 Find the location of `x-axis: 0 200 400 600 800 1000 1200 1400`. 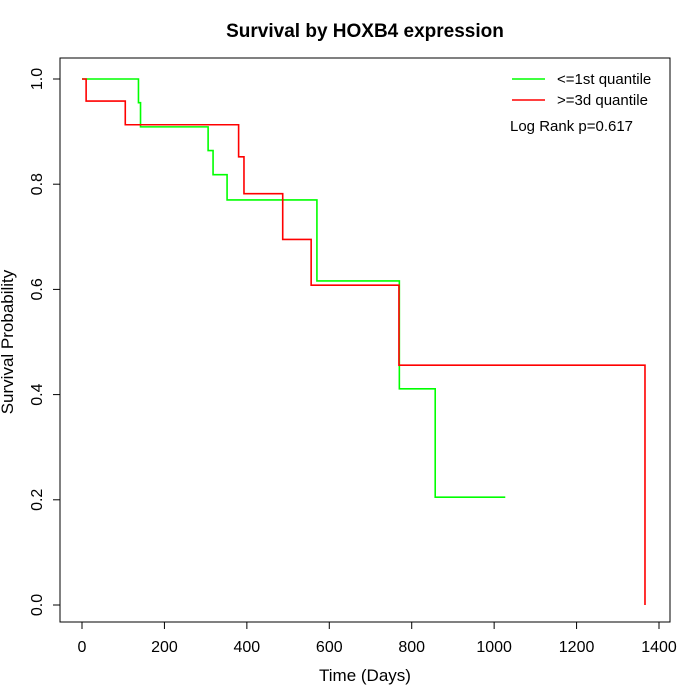

x-axis: 0 200 400 600 800 1000 1200 1400 is located at coordinates (377, 638).